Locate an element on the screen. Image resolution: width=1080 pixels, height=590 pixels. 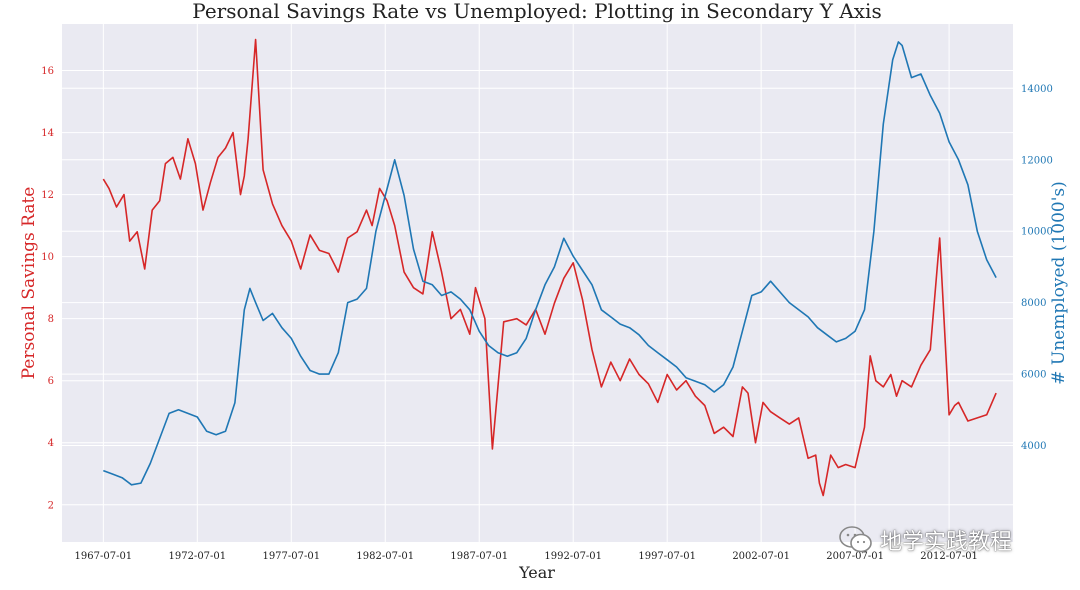
x-tick-label: 2007-07-01 is located at coordinates (855, 556).